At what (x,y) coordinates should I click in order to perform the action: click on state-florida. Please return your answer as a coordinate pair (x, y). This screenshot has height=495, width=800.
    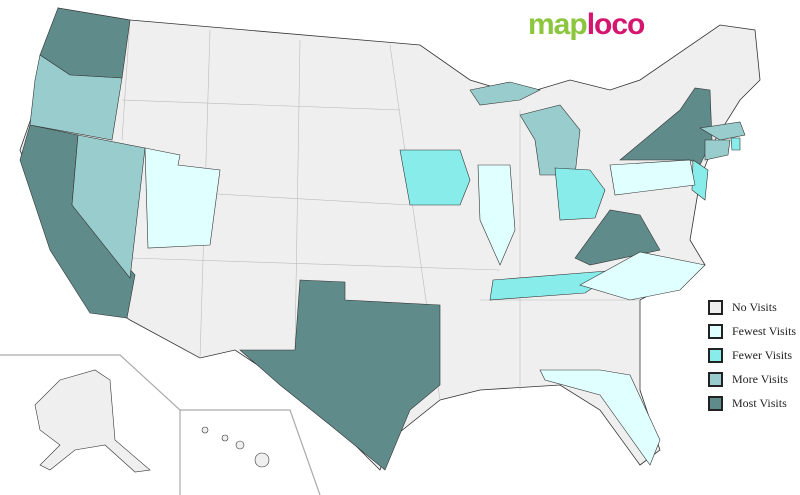
    Looking at the image, I should click on (600, 417).